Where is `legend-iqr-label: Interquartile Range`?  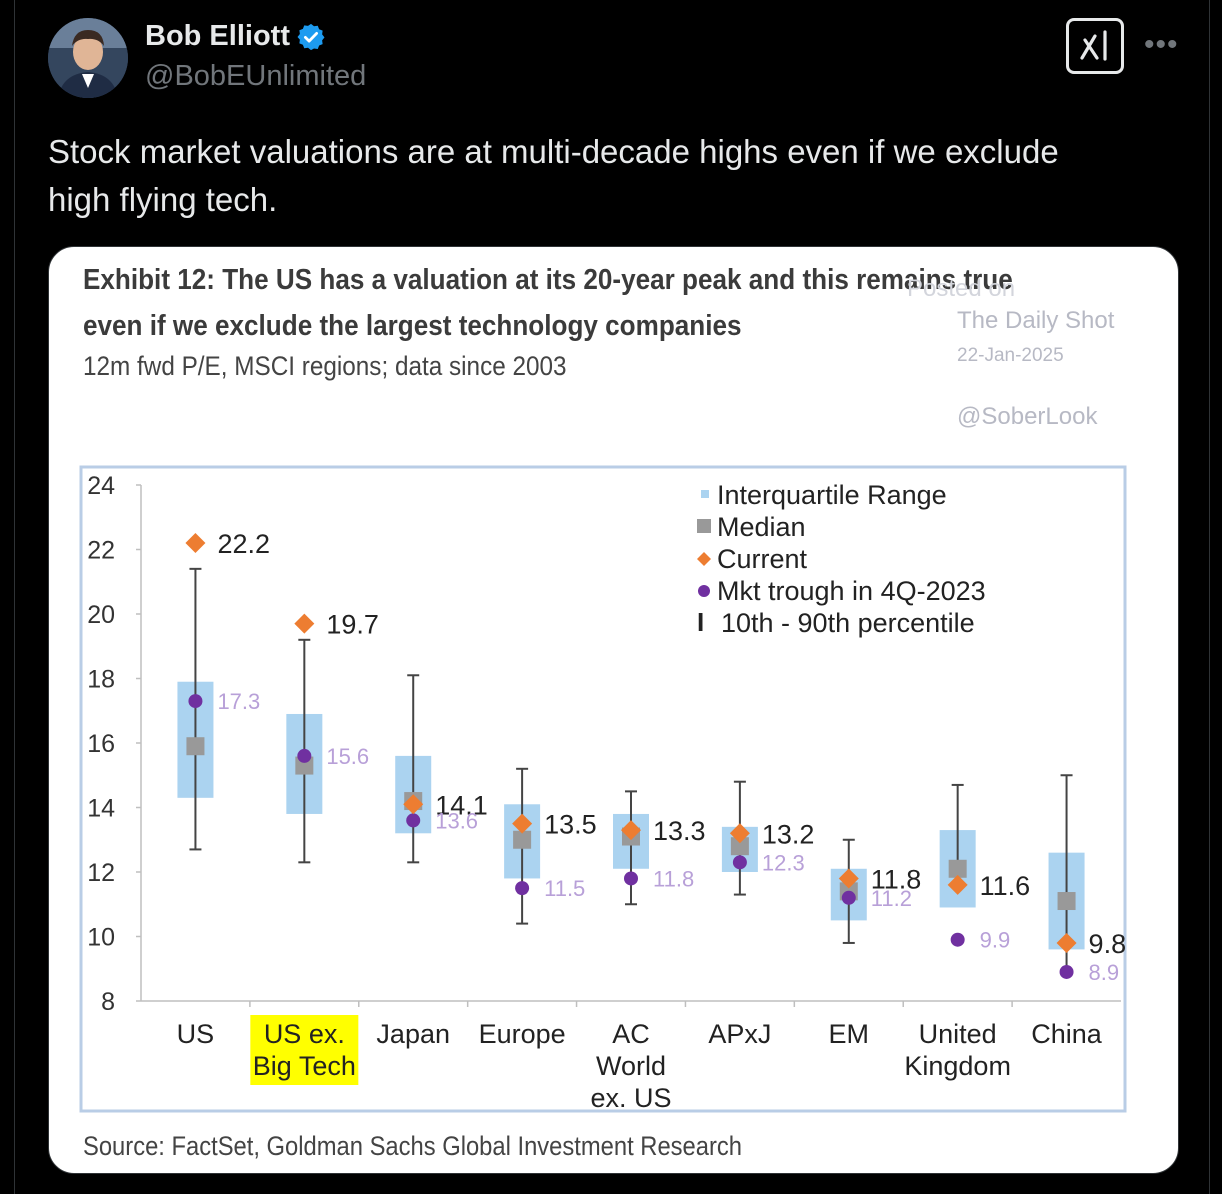
legend-iqr-label: Interquartile Range is located at coordinates (832, 495).